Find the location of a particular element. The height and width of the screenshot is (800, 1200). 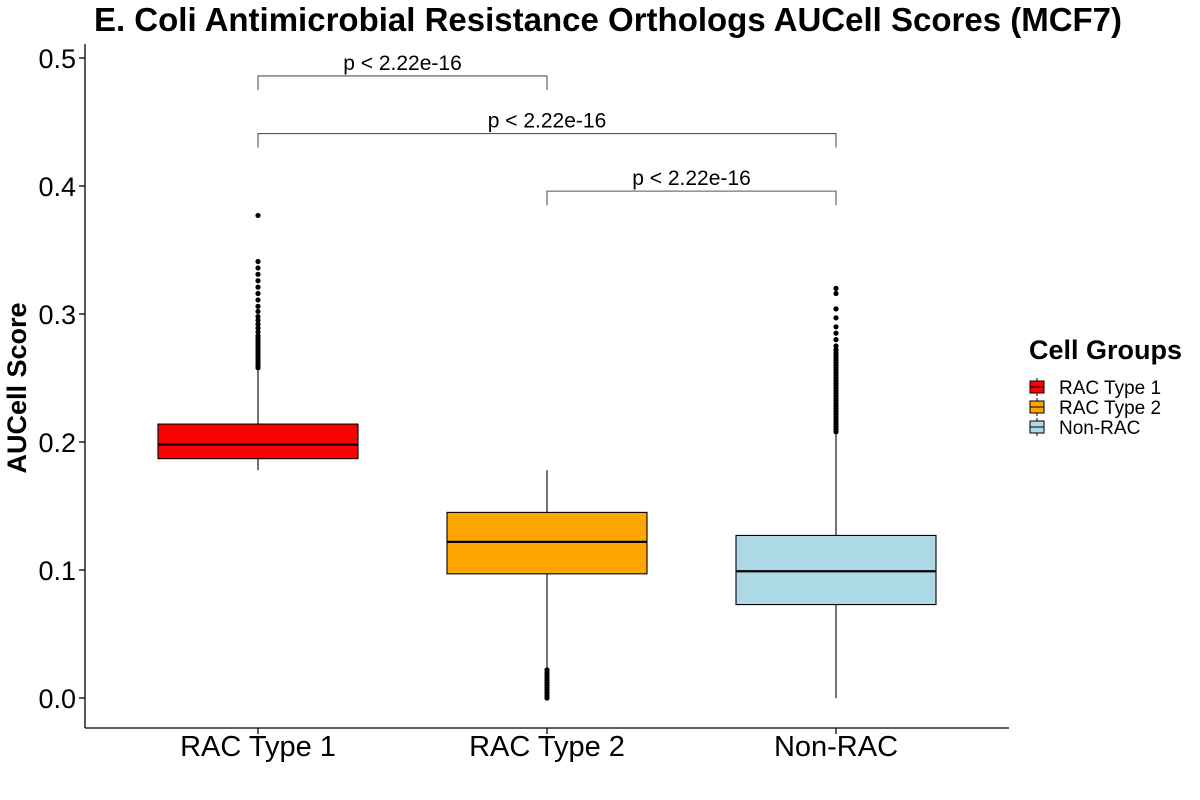

y-tick-label: 0.4 is located at coordinates (57, 187).